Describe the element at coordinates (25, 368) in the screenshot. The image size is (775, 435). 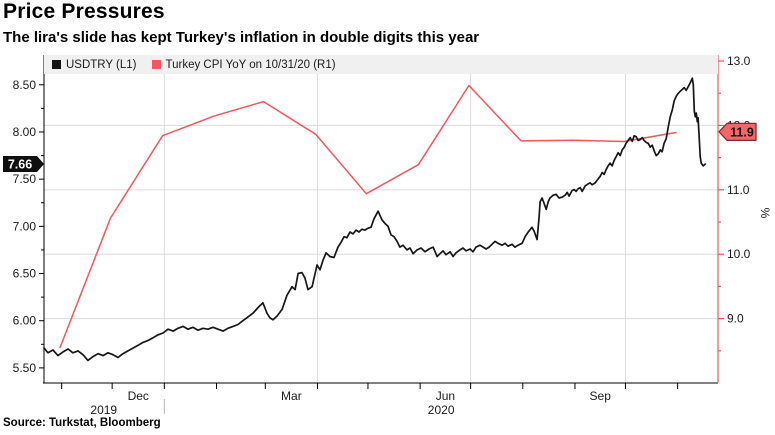
I see `left-axis-tick-label: 5.50` at that location.